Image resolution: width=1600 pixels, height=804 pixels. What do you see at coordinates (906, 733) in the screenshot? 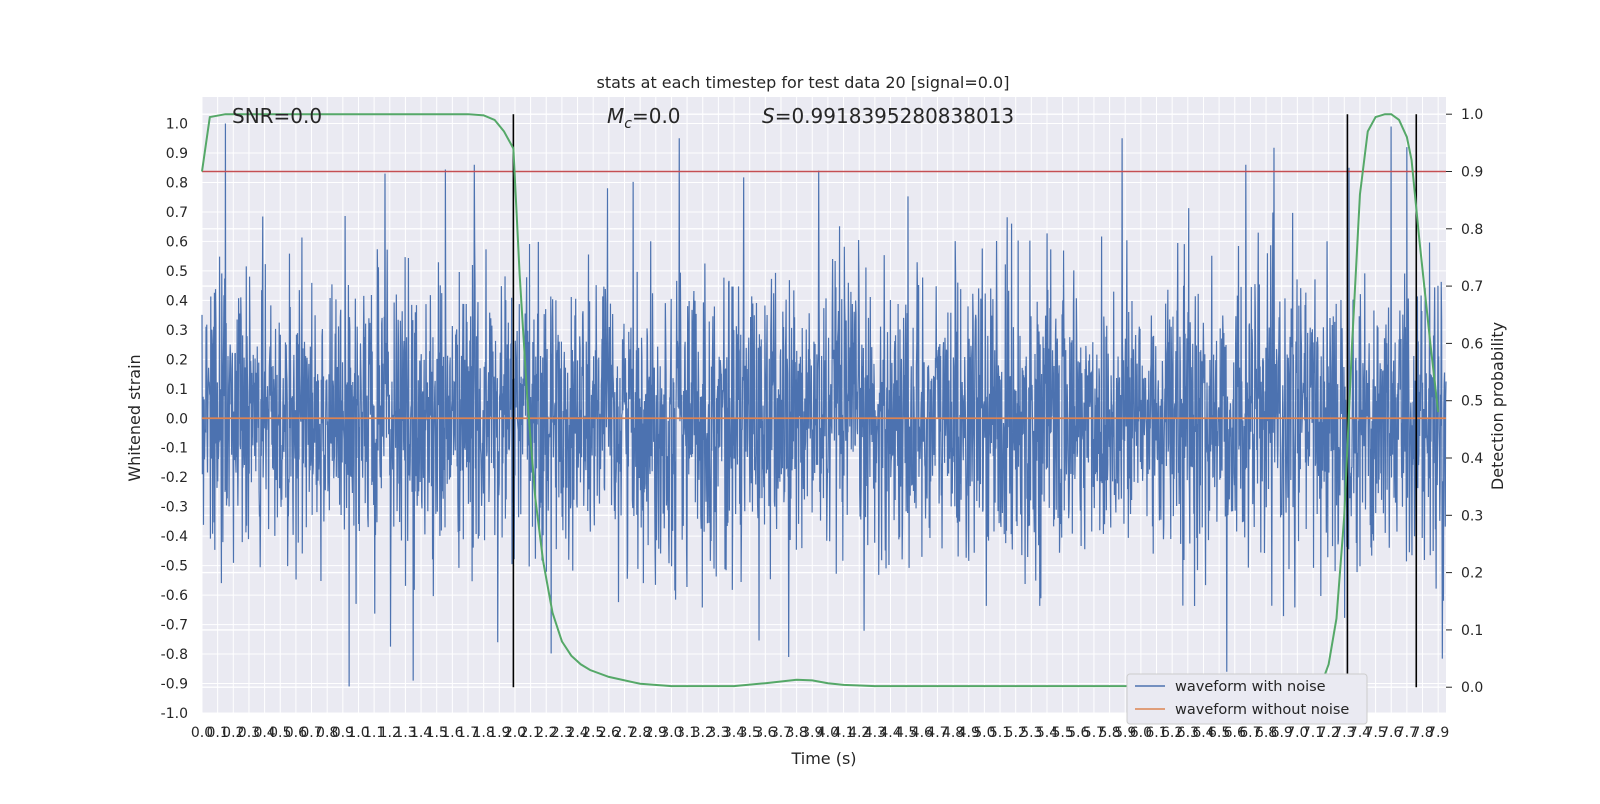
I see `x-tick-label: 4.5` at bounding box center [906, 733].